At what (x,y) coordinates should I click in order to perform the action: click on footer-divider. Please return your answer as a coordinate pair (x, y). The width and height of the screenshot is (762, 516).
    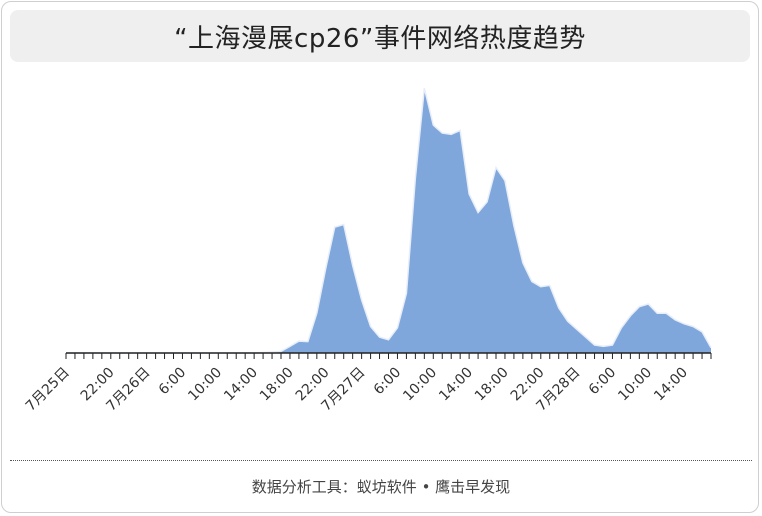
    Looking at the image, I should click on (381, 460).